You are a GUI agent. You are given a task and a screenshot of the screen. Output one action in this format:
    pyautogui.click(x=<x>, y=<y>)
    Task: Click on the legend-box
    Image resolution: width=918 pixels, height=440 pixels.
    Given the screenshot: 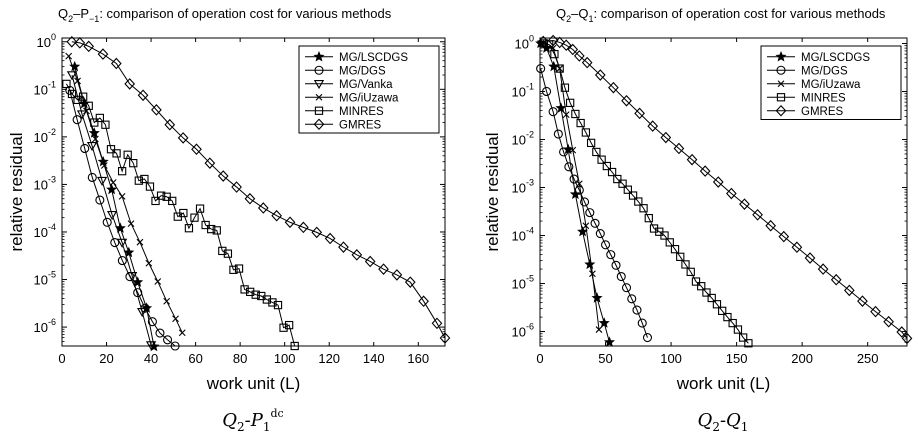 What is the action you would take?
    pyautogui.click(x=369, y=89)
    